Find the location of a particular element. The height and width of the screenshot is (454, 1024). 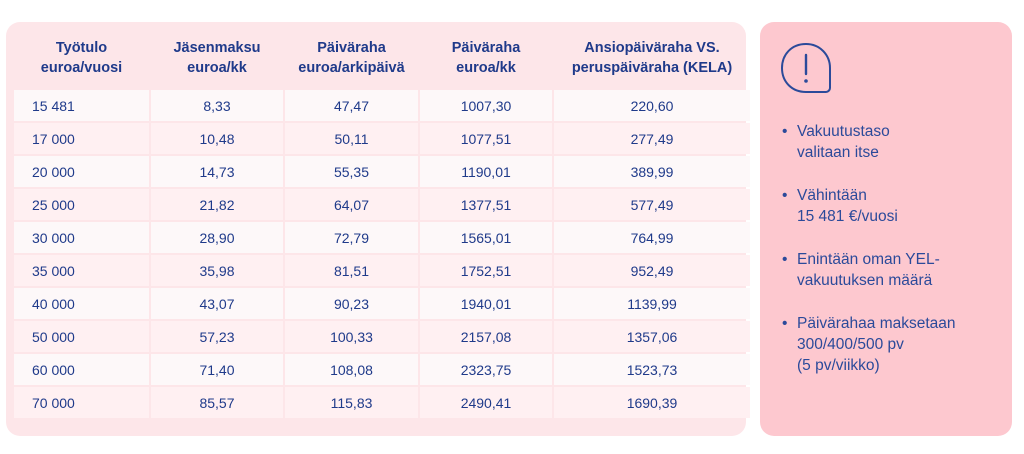

table-cell: 108,08 is located at coordinates (351, 369).